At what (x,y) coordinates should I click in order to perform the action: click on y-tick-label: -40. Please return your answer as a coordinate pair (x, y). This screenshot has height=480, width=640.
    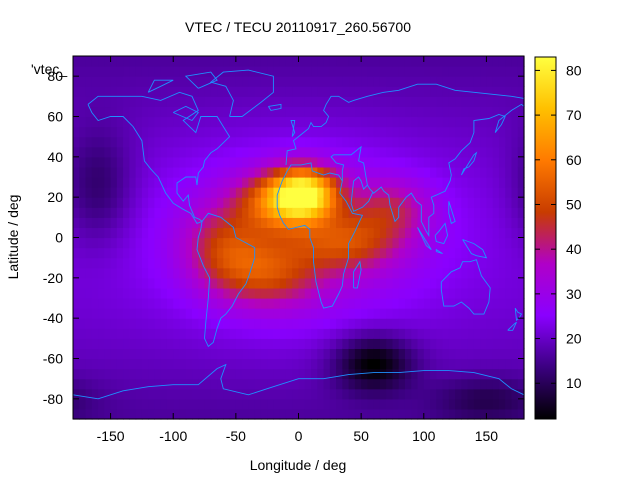
    Looking at the image, I should click on (53, 318).